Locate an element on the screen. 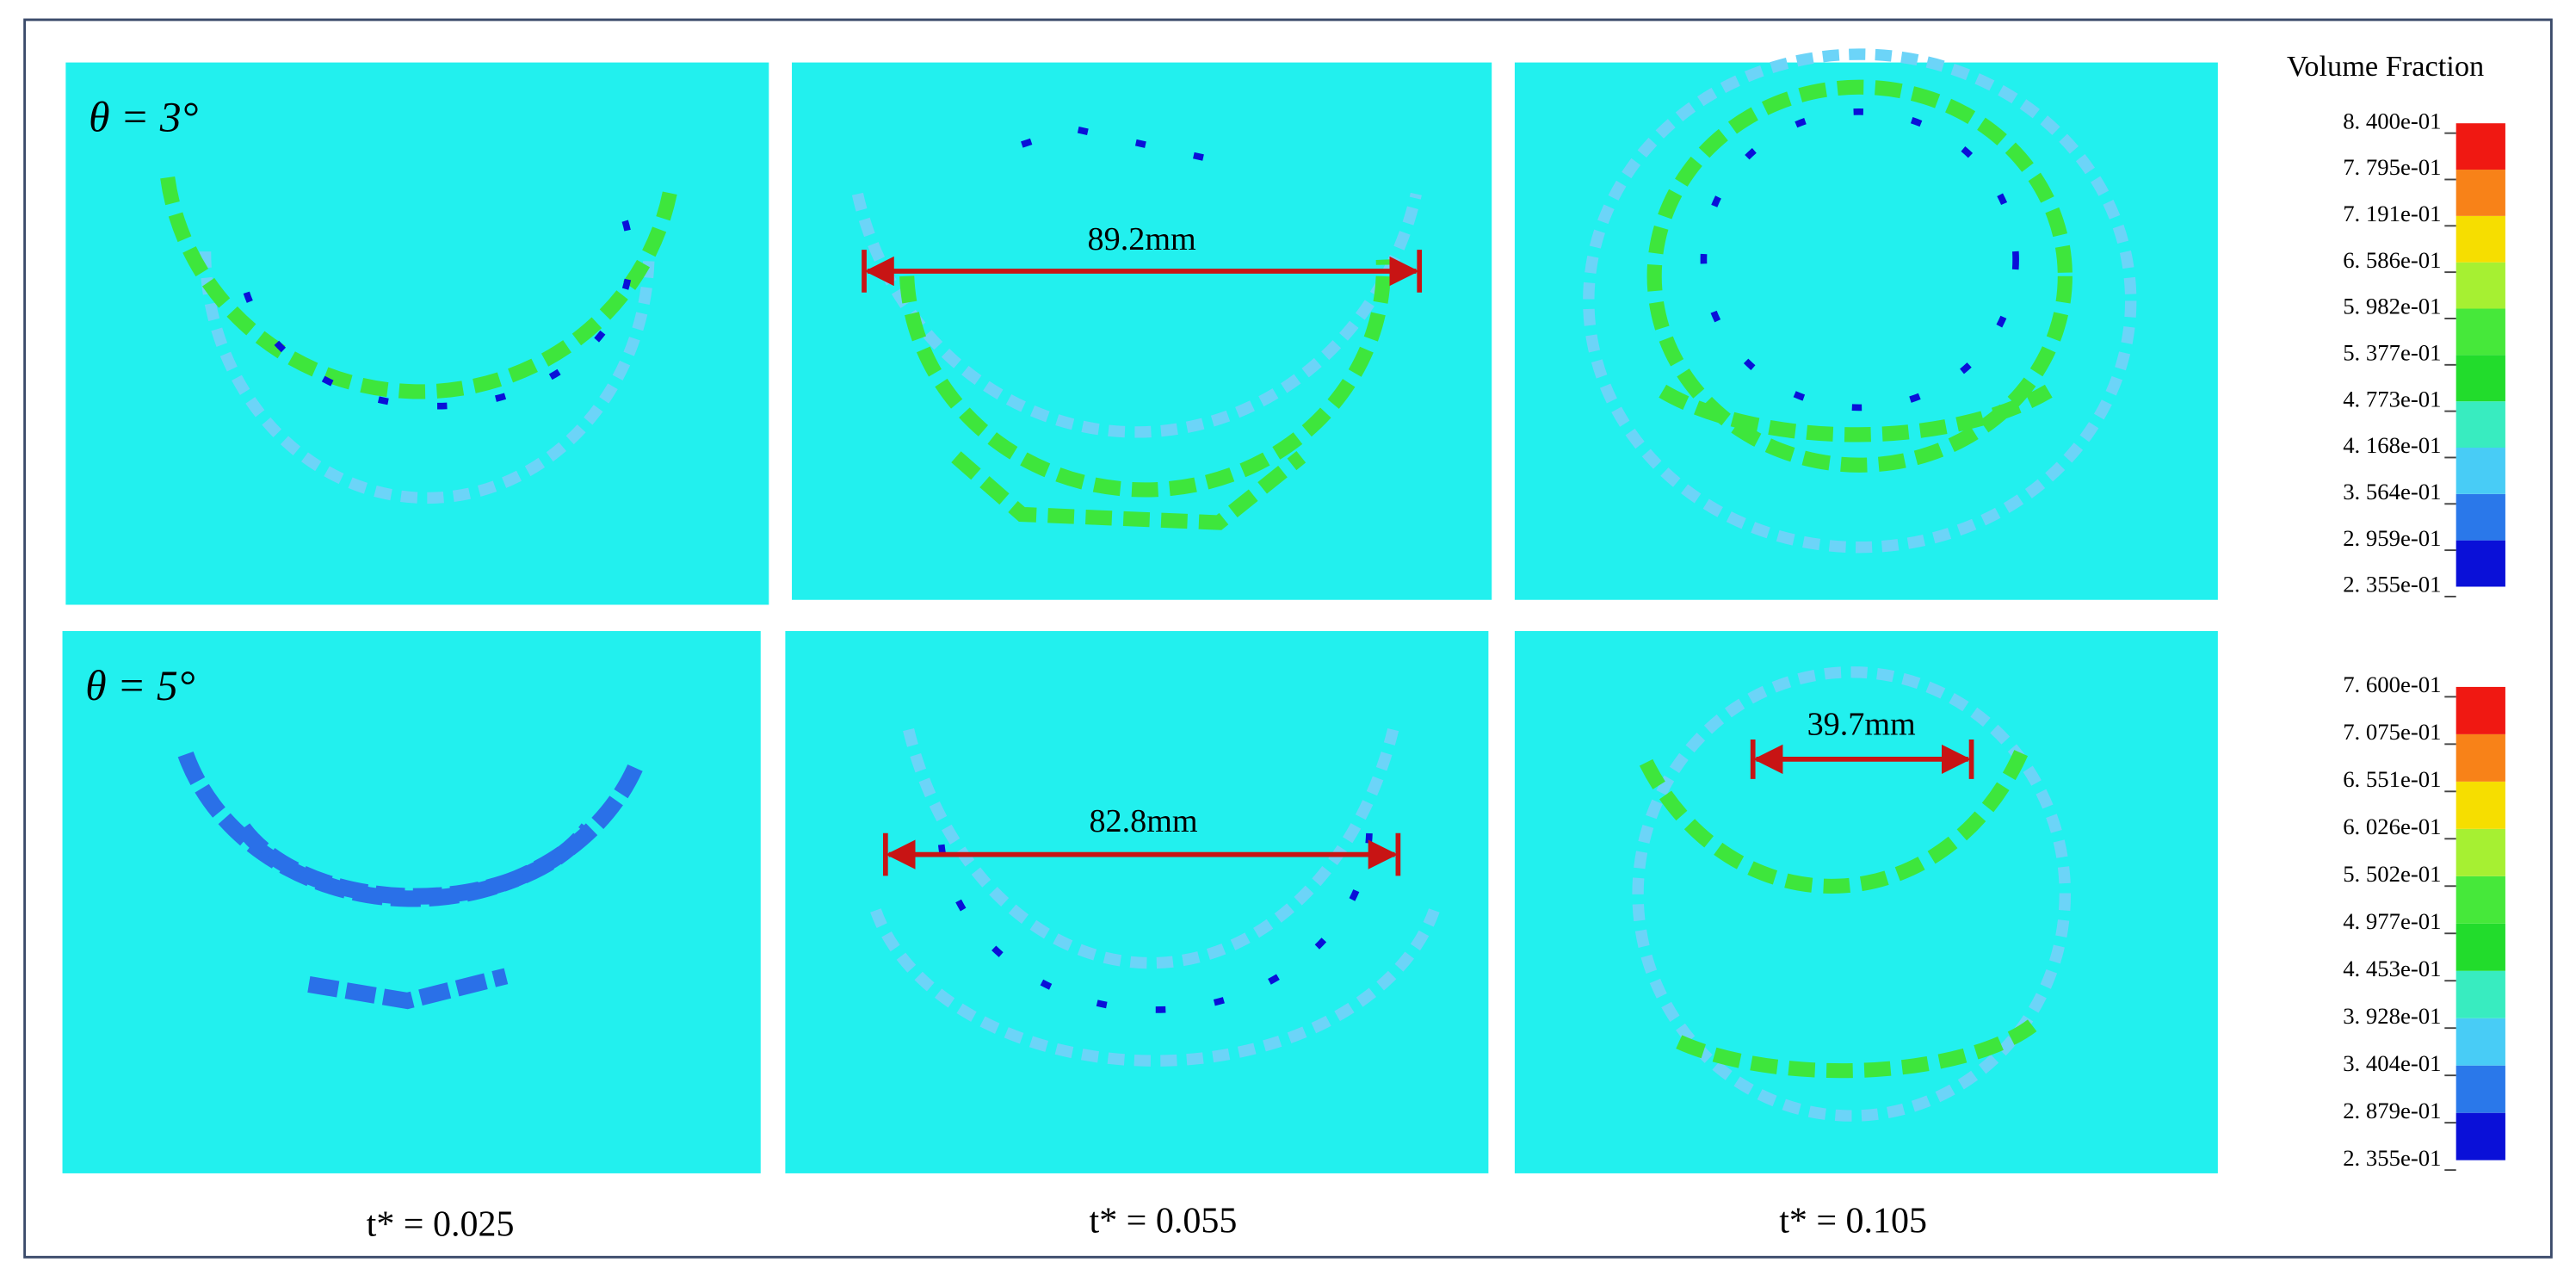 The width and height of the screenshot is (2576, 1281). time-label: t* = 0.055 is located at coordinates (1164, 1221).